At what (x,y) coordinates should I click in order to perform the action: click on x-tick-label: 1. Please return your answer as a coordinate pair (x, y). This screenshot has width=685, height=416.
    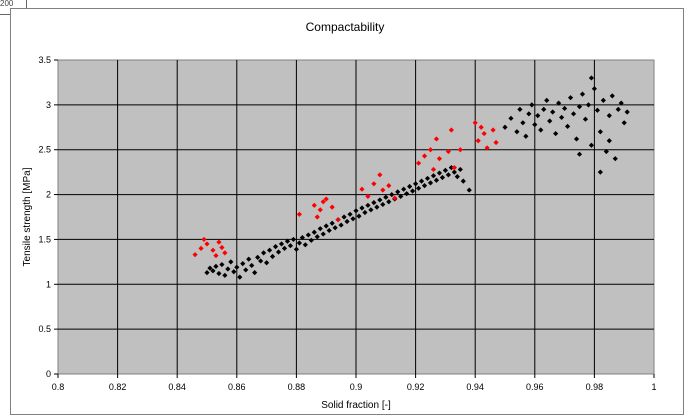
    Looking at the image, I should click on (653, 387).